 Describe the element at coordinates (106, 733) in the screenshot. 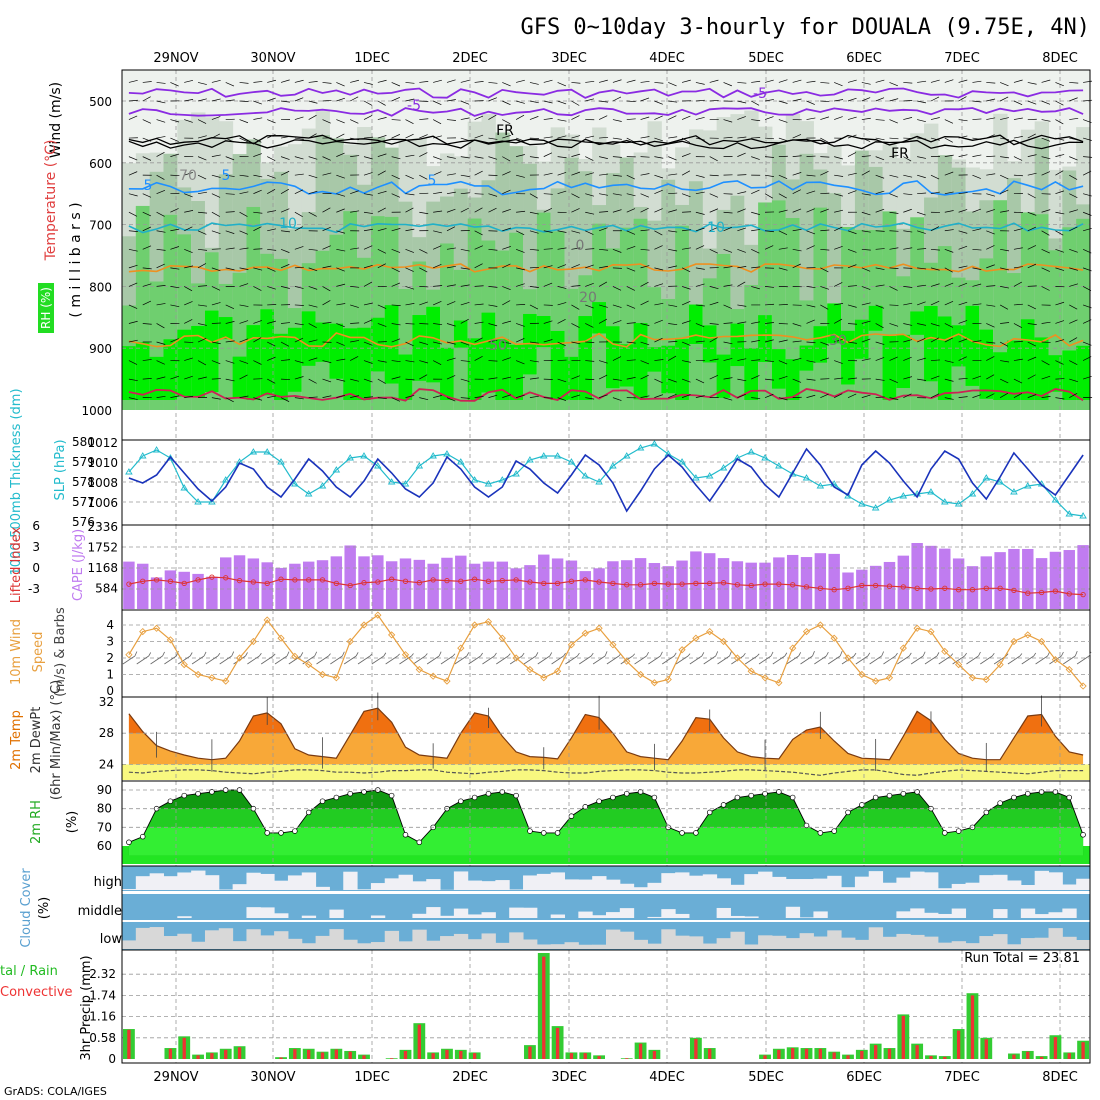

I see `temp-tick-label: 28` at that location.